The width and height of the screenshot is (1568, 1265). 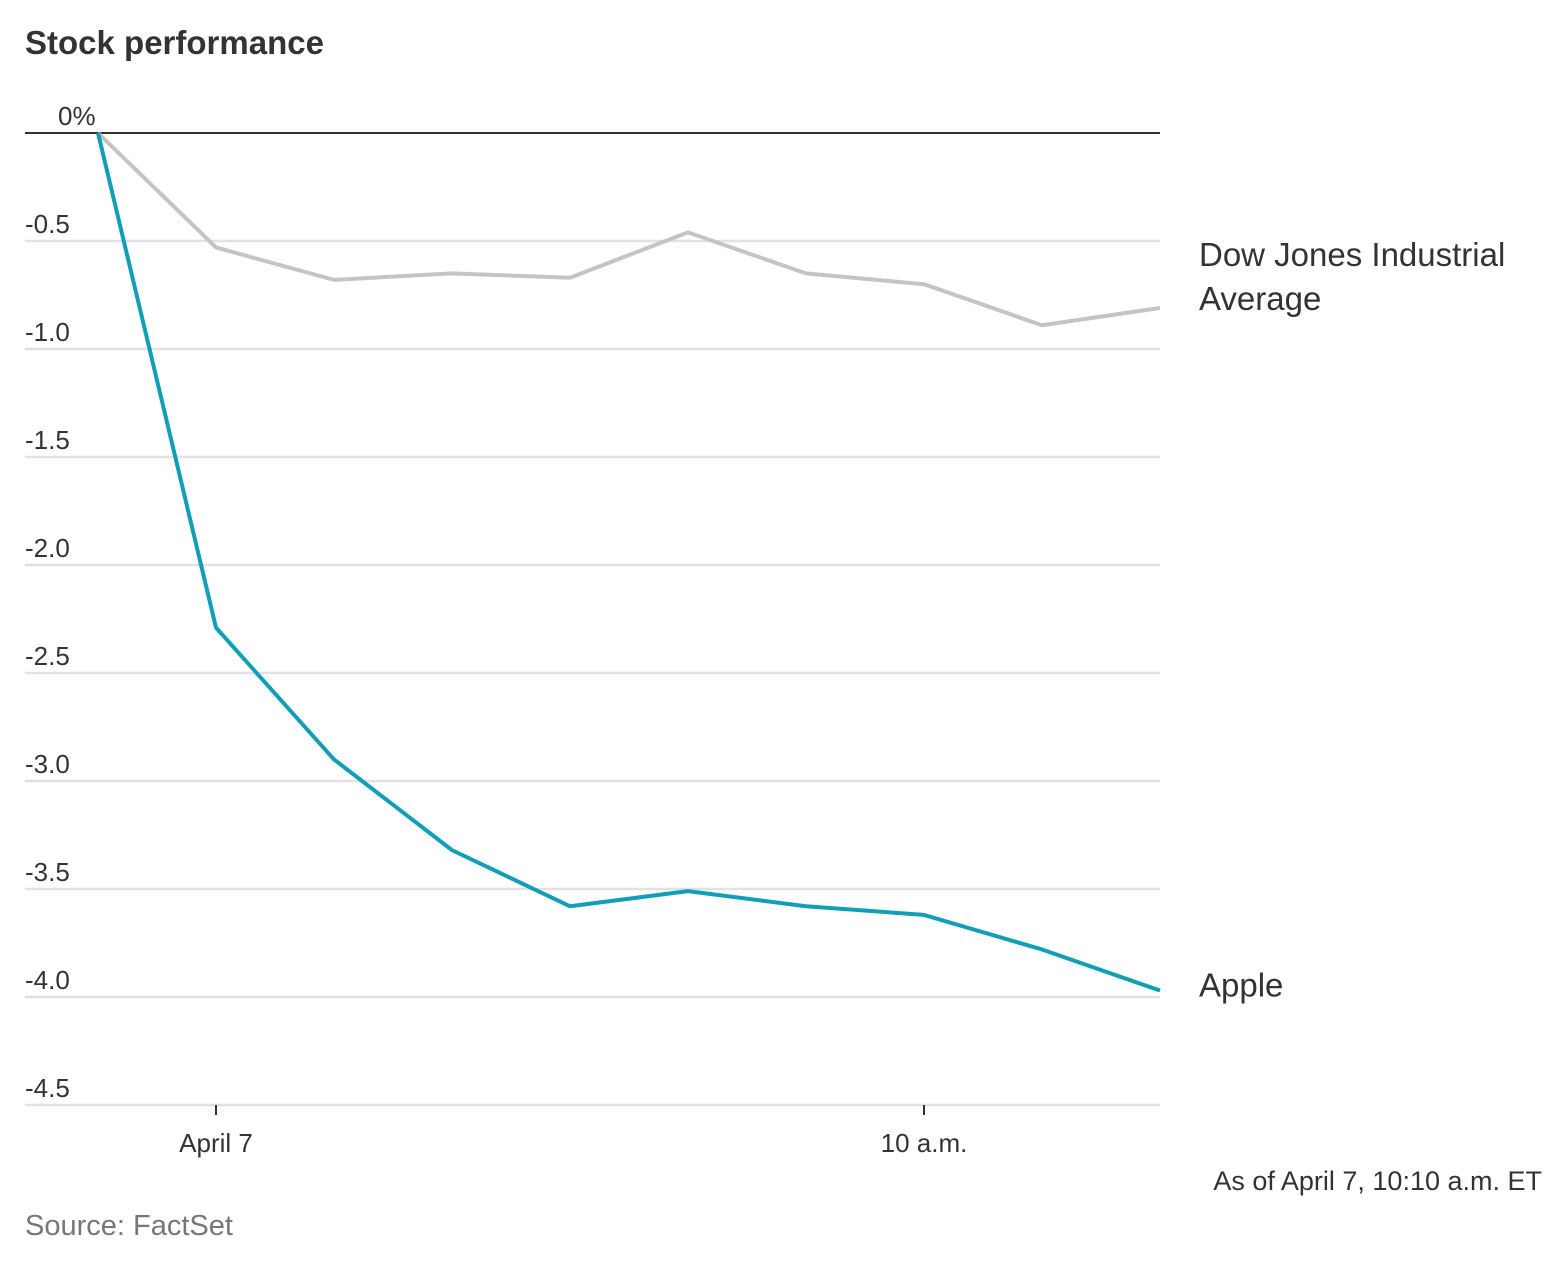 I want to click on y-tick-label: -1.5, so click(x=47, y=440).